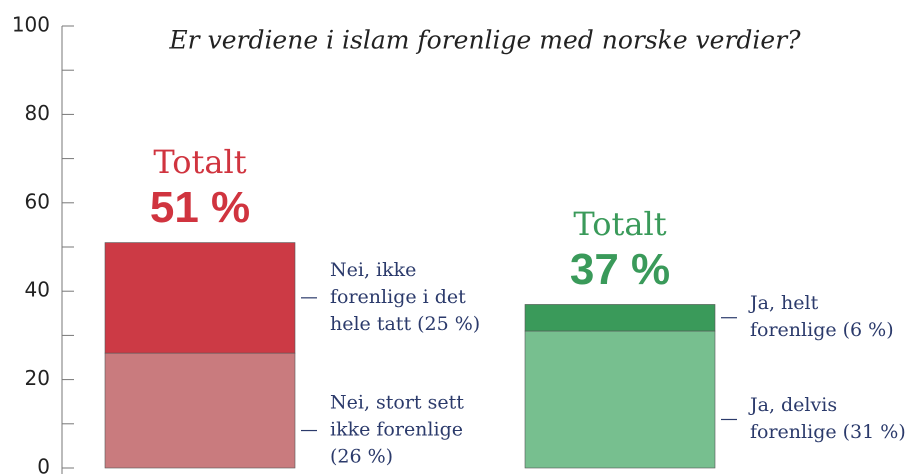 This screenshot has height=474, width=924. What do you see at coordinates (31, 25) in the screenshot?
I see `y-tick-label: 100` at bounding box center [31, 25].